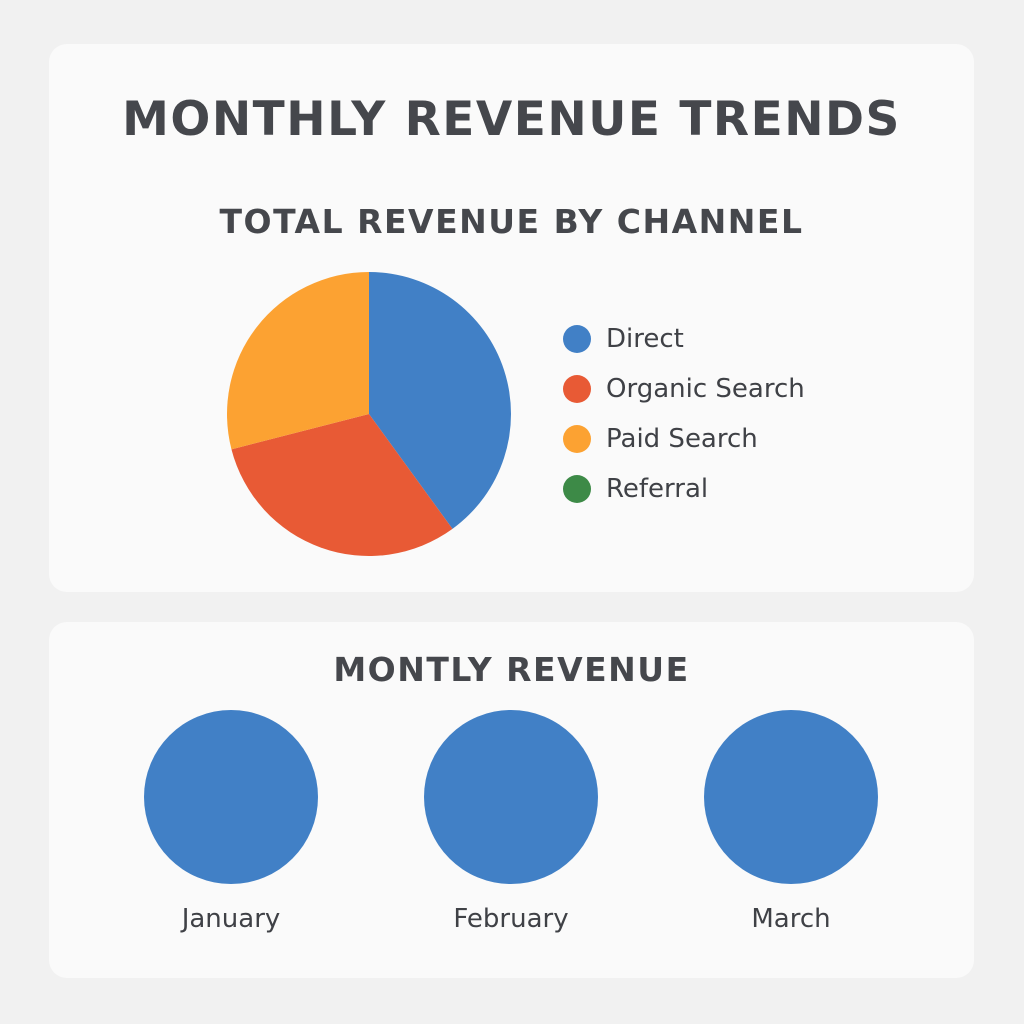  What do you see at coordinates (342, 485) in the screenshot?
I see `pie-slice-organic-search` at bounding box center [342, 485].